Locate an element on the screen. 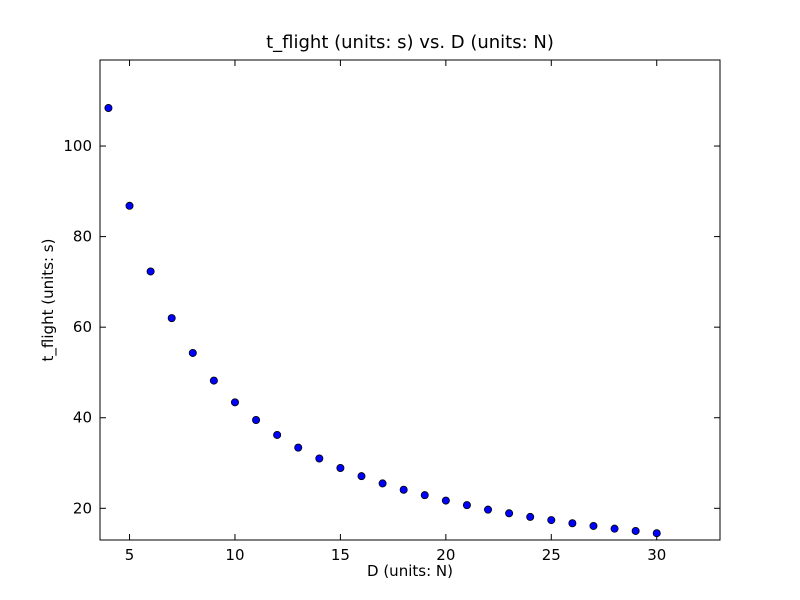 This screenshot has height=600, width=800. y-tick-label: 60 is located at coordinates (82, 327).